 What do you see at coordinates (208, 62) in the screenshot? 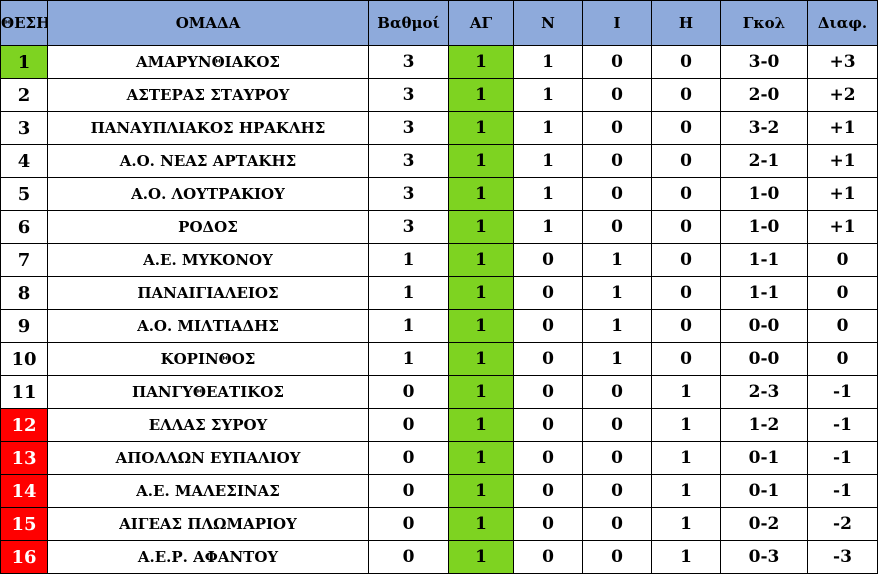
I see `team-name-cell: ΑΜΑΡΥΝΘΙΑΚΟΣ` at bounding box center [208, 62].